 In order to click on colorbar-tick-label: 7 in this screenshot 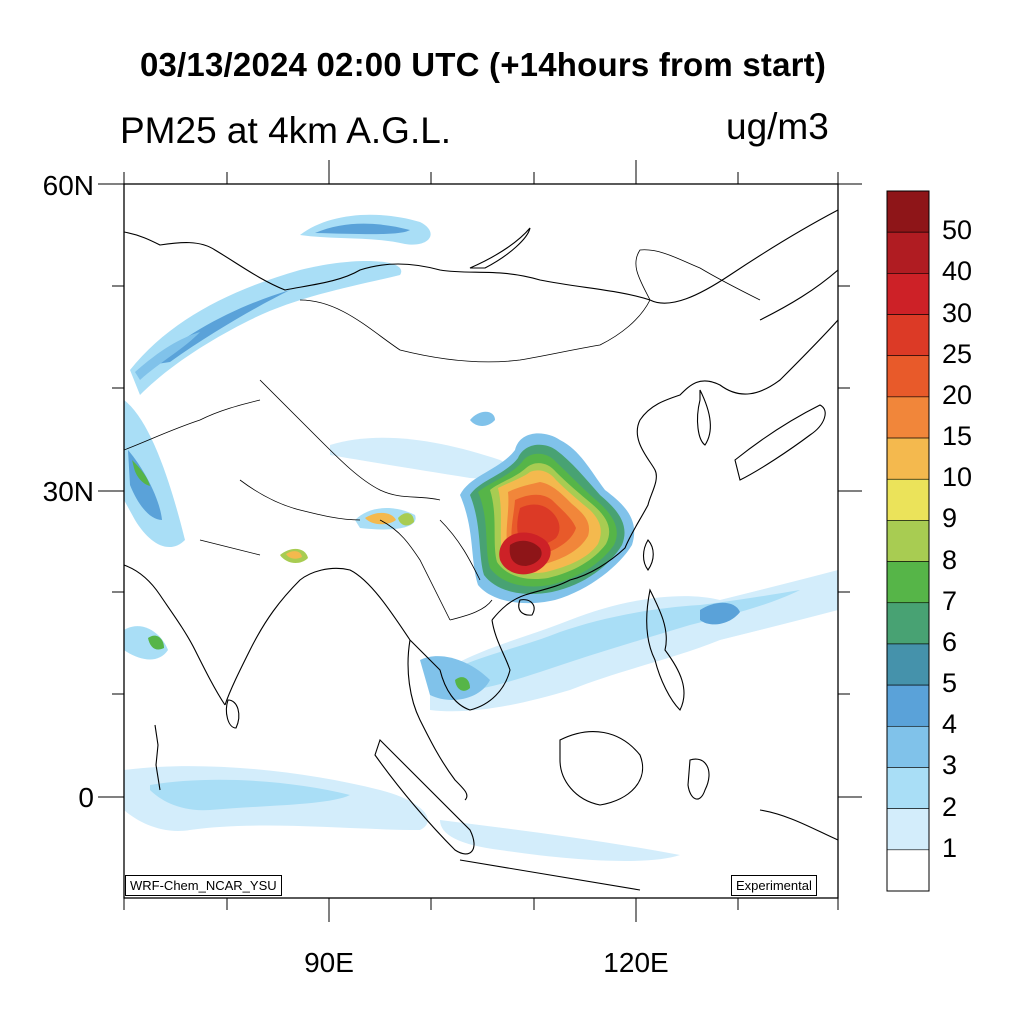, I will do `click(950, 600)`.